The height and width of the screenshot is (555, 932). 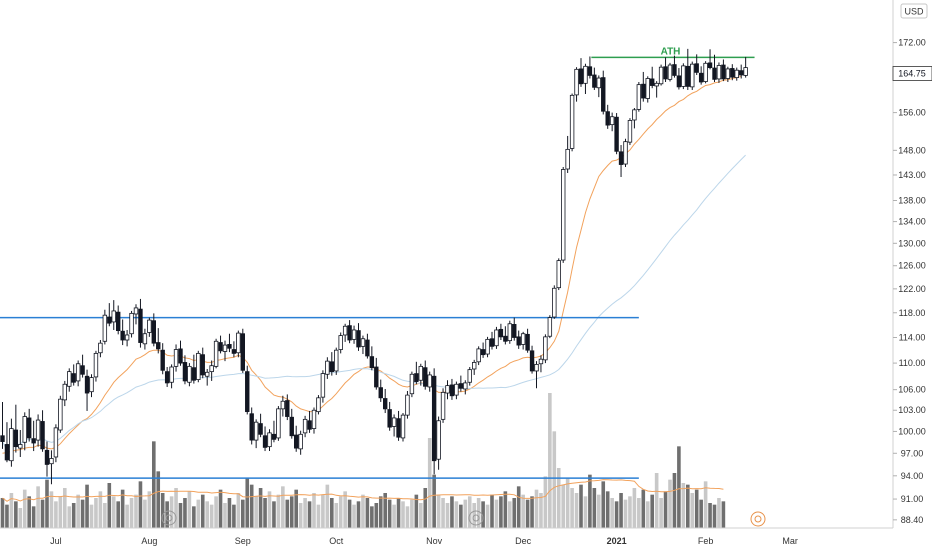 What do you see at coordinates (424, 541) in the screenshot?
I see `time-axis: Jul Aug Sep Oct Nov Dec 2021 Feb Mar` at bounding box center [424, 541].